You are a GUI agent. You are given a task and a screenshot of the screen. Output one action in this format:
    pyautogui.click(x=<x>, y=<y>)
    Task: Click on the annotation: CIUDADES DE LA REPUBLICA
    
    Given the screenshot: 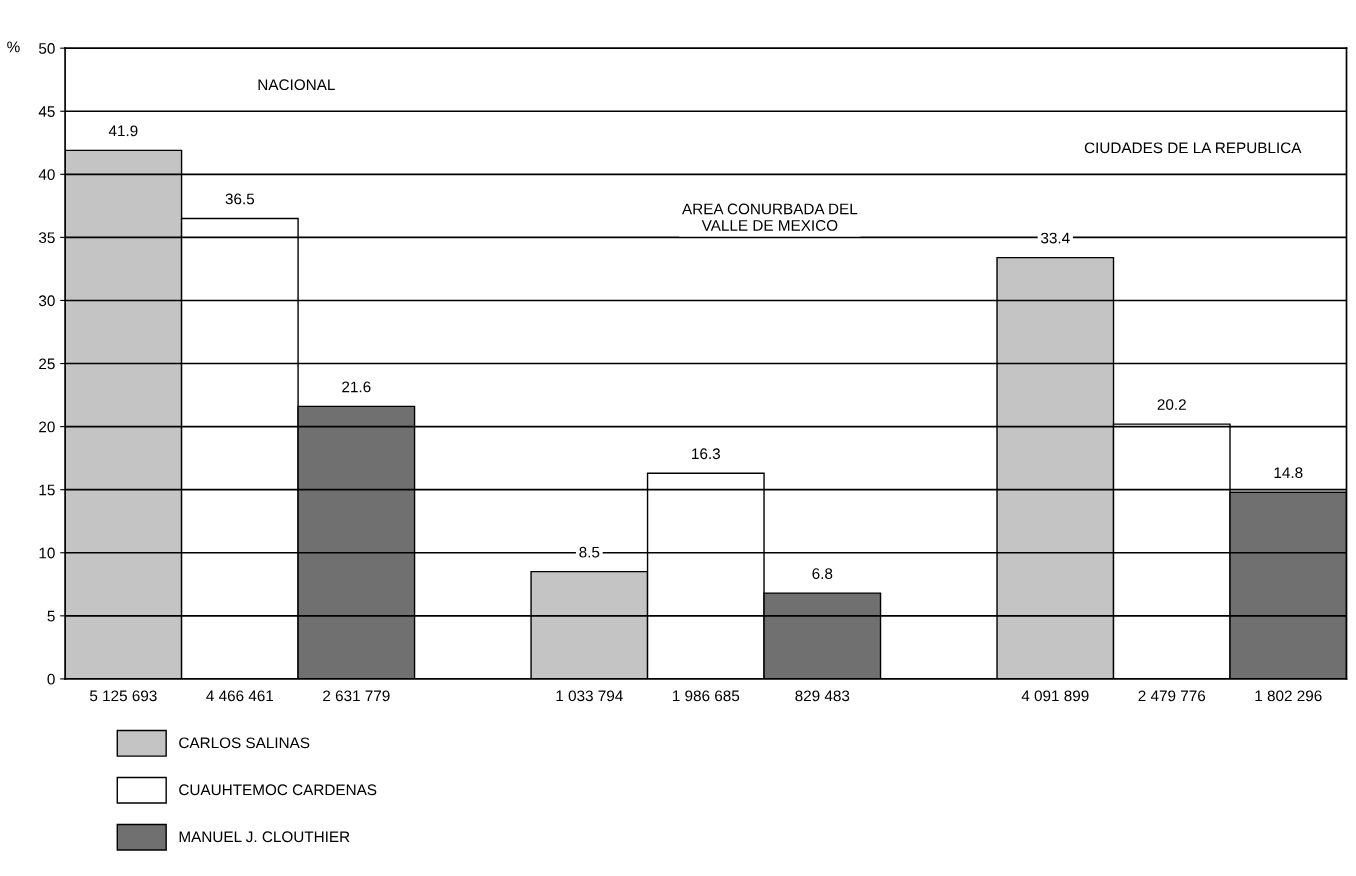 What is the action you would take?
    pyautogui.click(x=1193, y=148)
    